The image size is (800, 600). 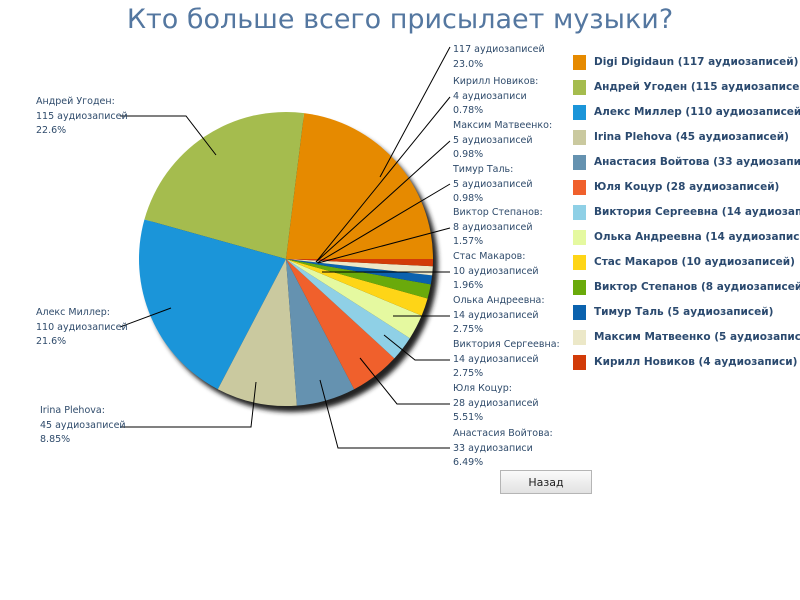 I want to click on legend-item: Юля Коцур (28 аудиозаписей), so click(x=676, y=187).